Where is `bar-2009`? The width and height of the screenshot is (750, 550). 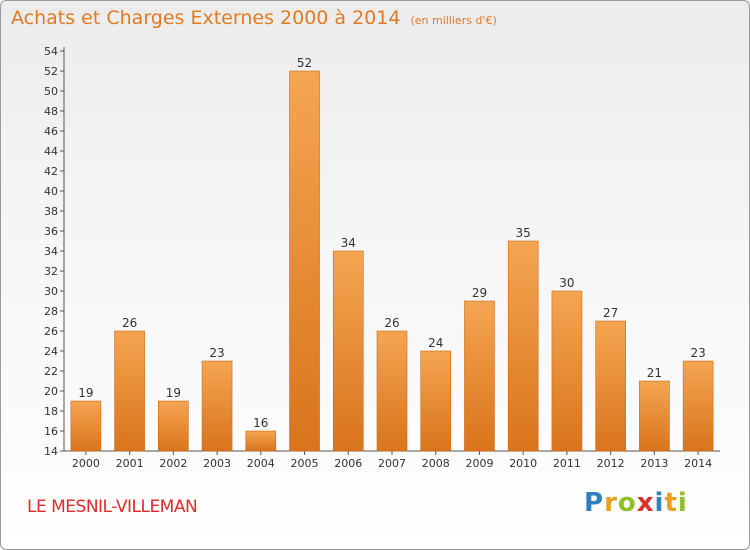 bar-2009 is located at coordinates (479, 376).